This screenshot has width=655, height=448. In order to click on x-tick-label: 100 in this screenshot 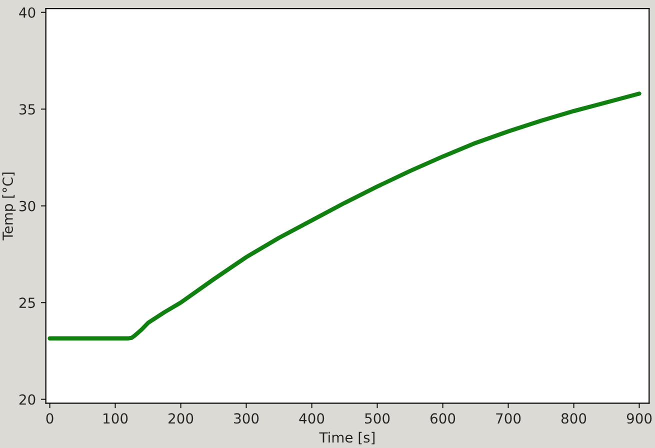, I will do `click(116, 418)`.